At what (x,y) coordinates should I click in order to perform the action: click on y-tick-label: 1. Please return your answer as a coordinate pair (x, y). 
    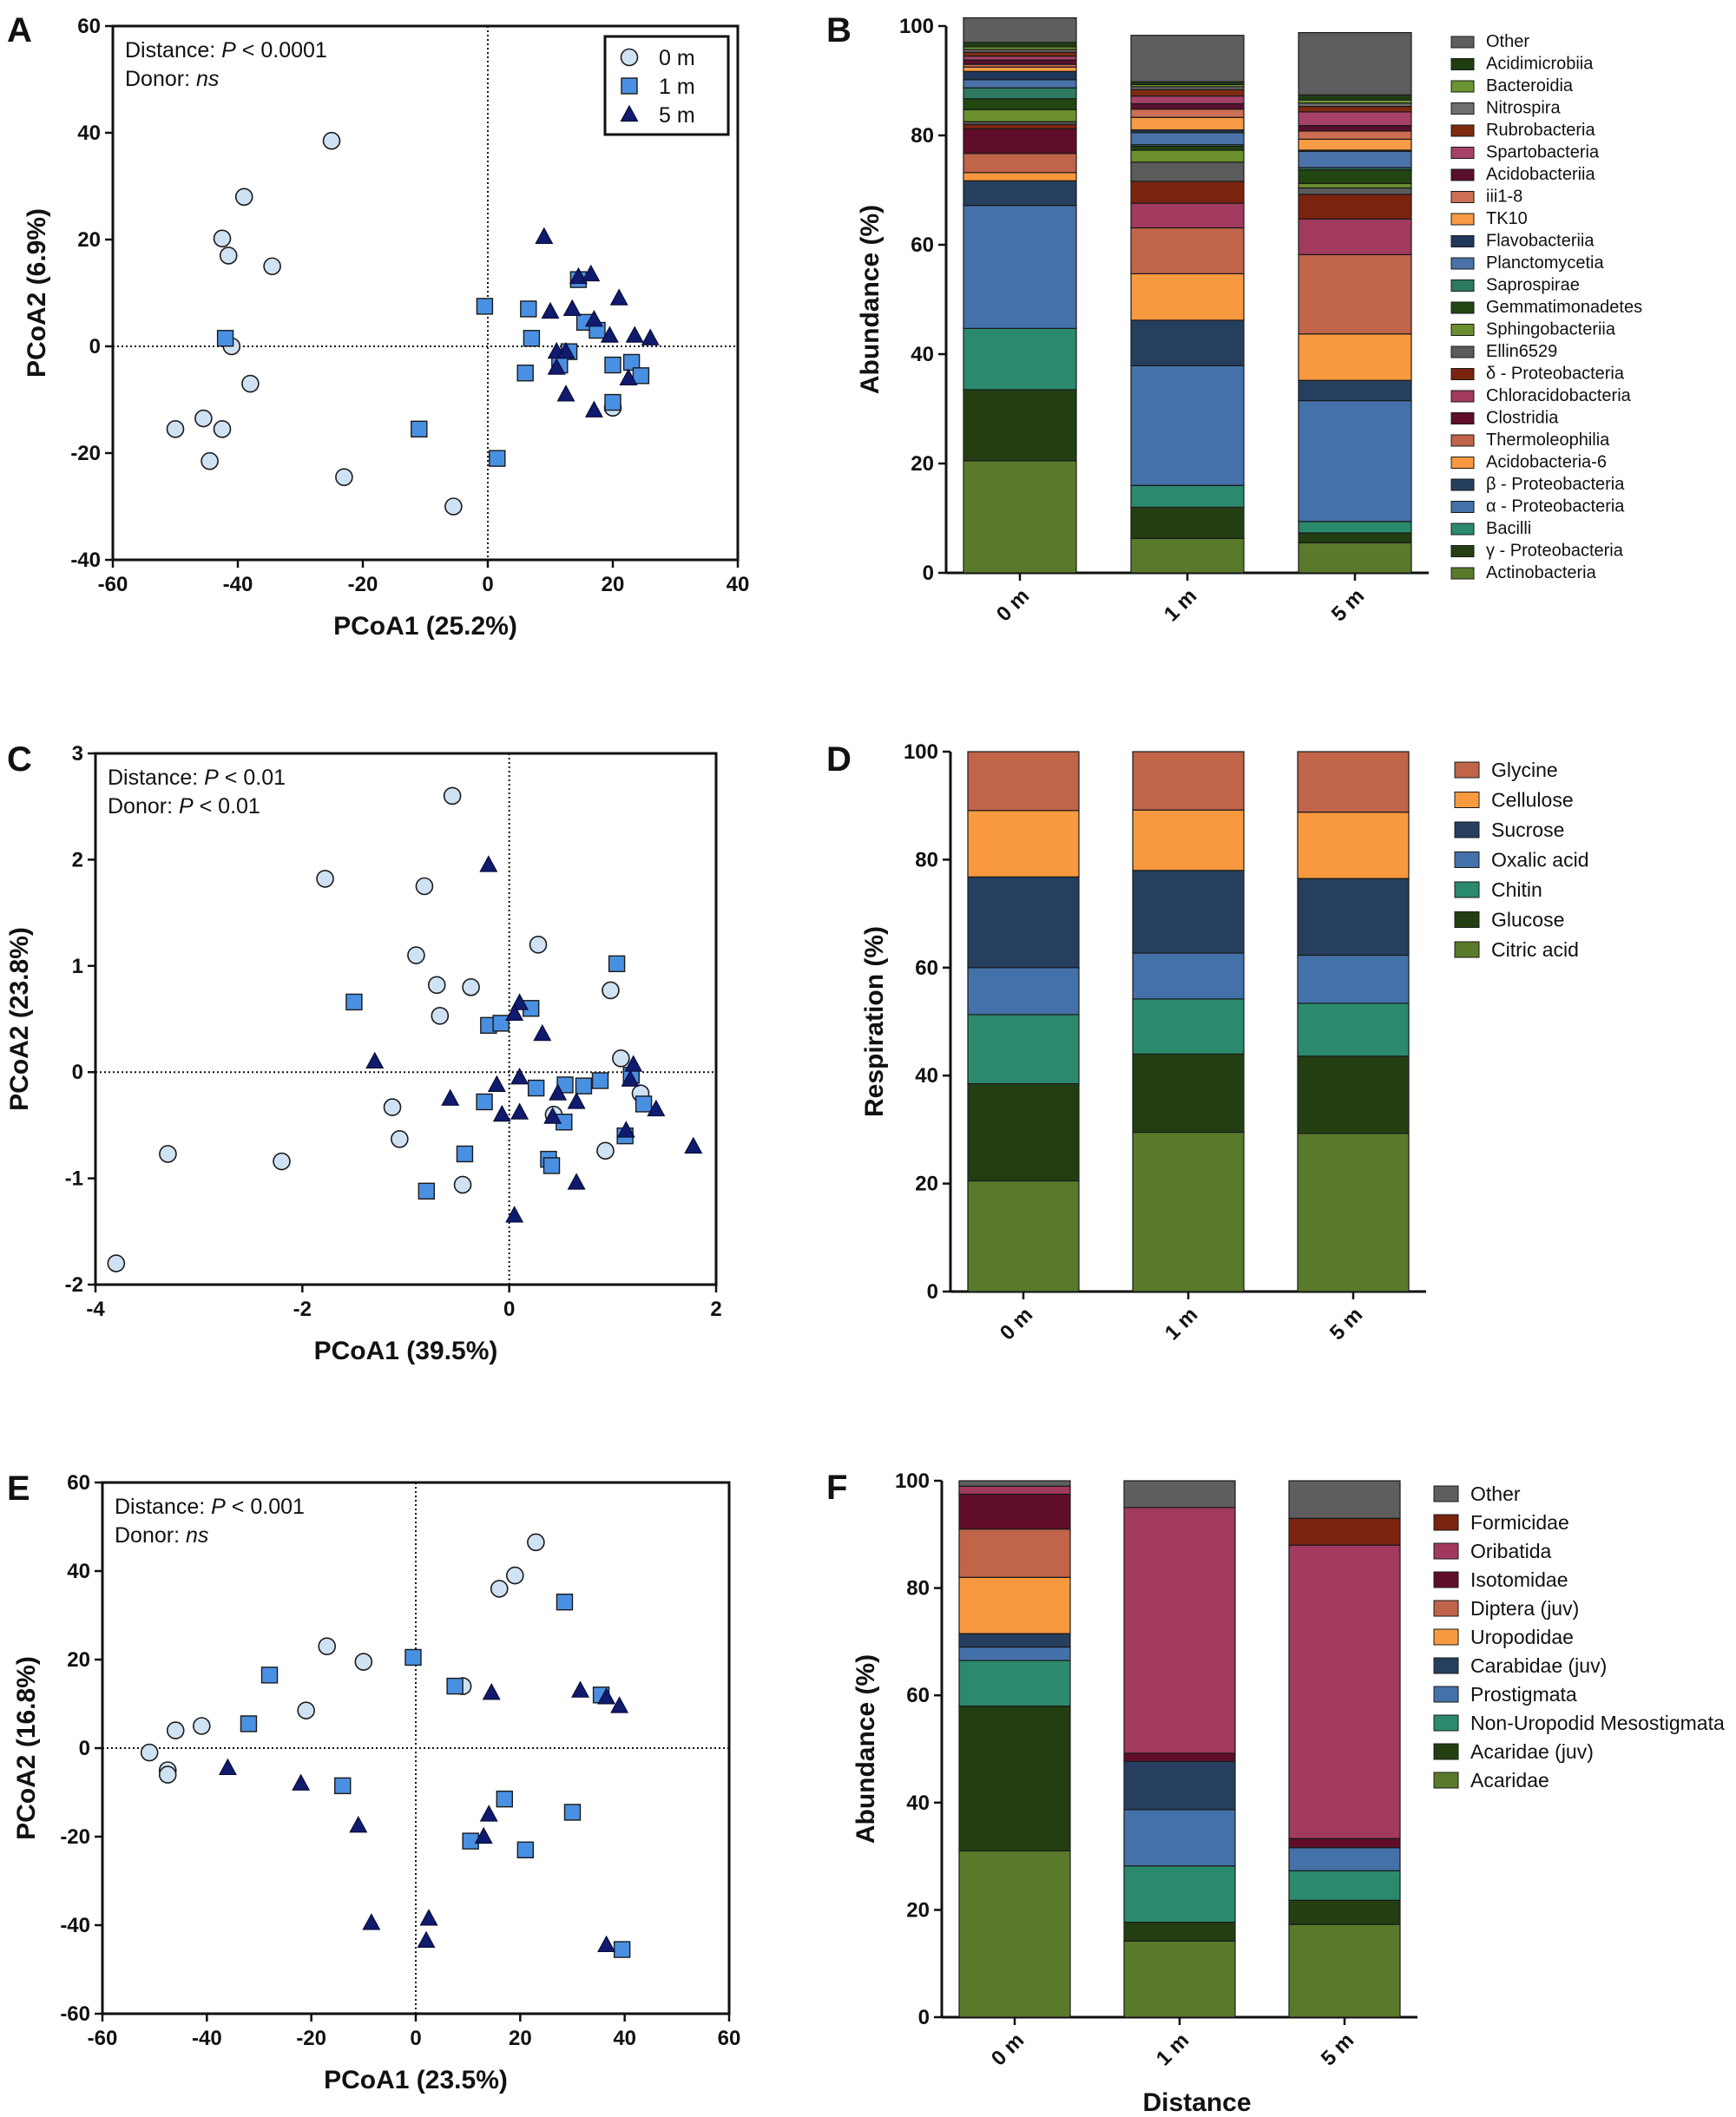
    Looking at the image, I should click on (77, 967).